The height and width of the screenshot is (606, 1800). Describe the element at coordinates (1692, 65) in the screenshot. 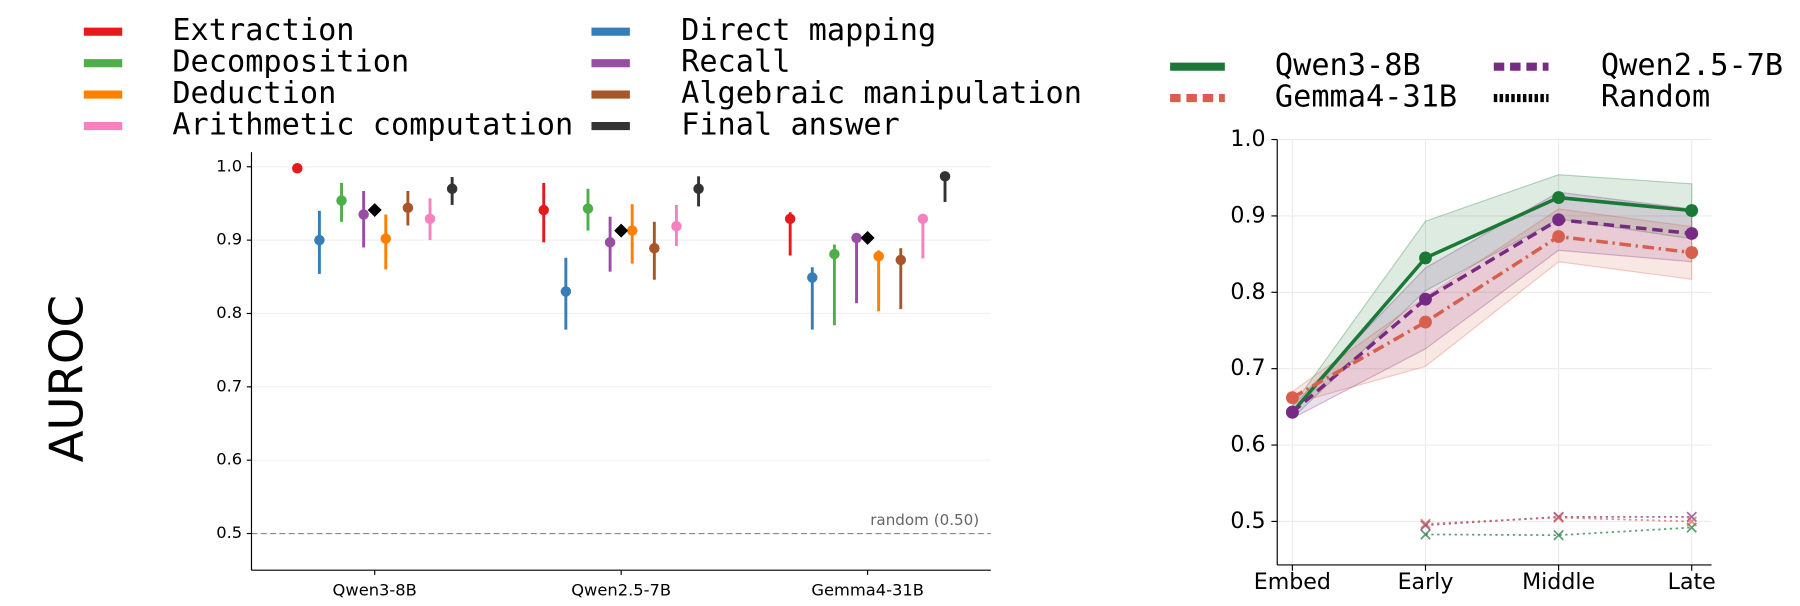

I see `legend-label: Qwen2.5-7B` at that location.